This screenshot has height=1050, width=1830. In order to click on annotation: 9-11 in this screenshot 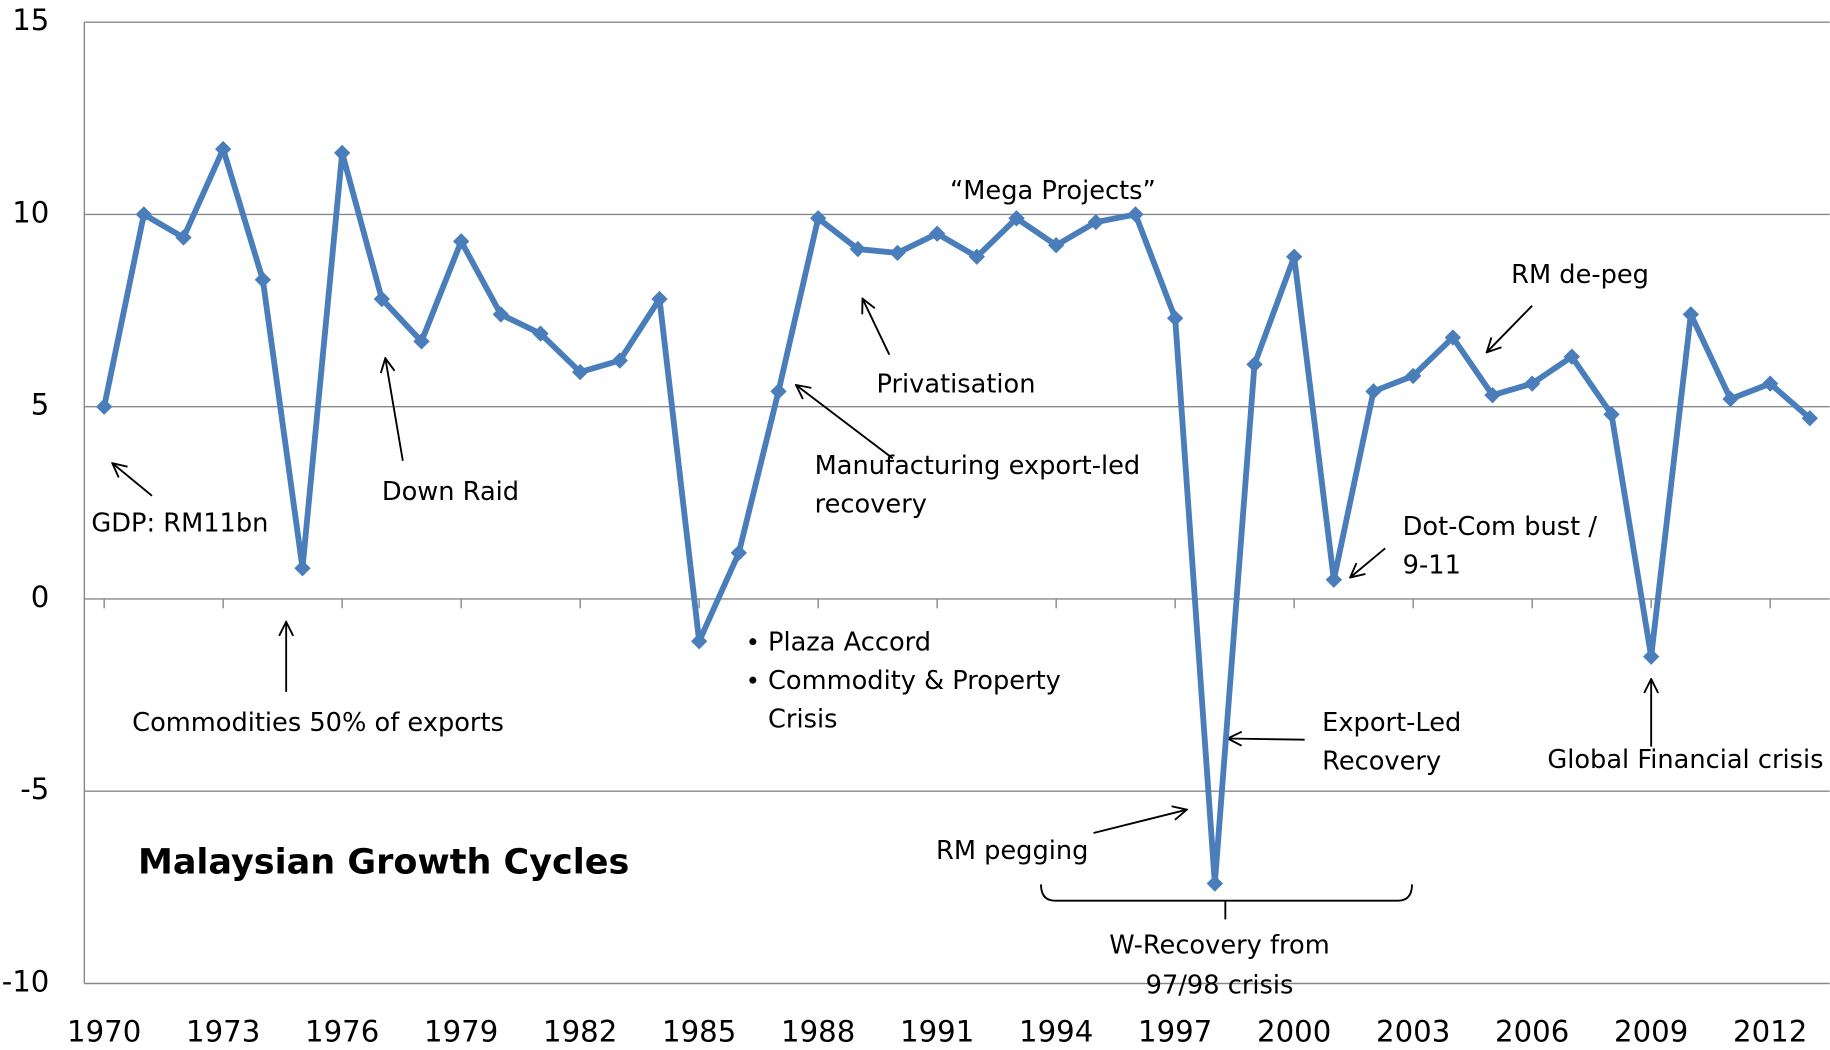, I will do `click(1432, 565)`.